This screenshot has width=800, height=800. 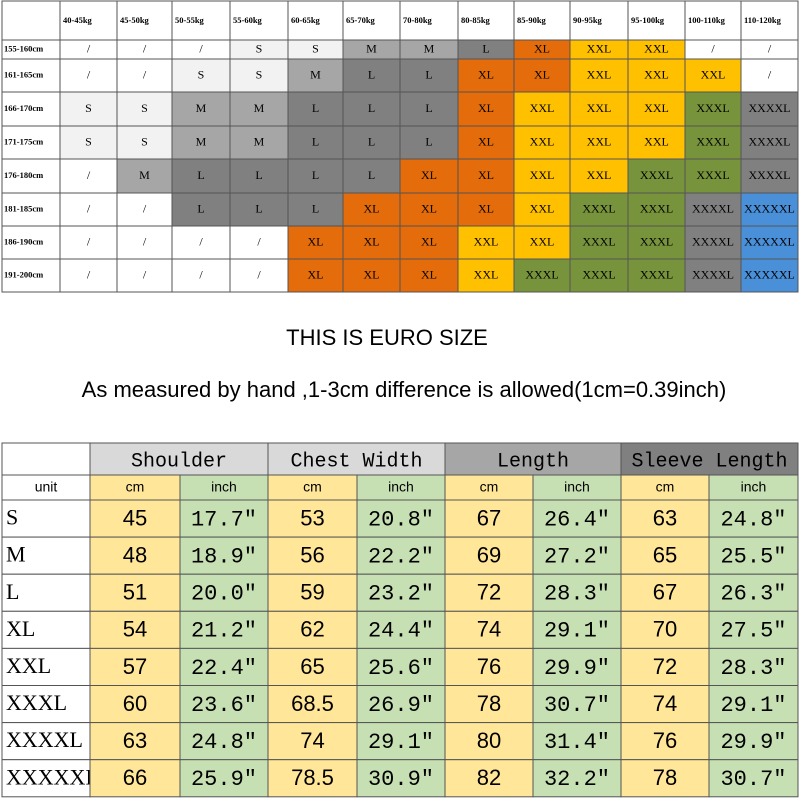 I want to click on size-name: XXXL, so click(x=36, y=702).